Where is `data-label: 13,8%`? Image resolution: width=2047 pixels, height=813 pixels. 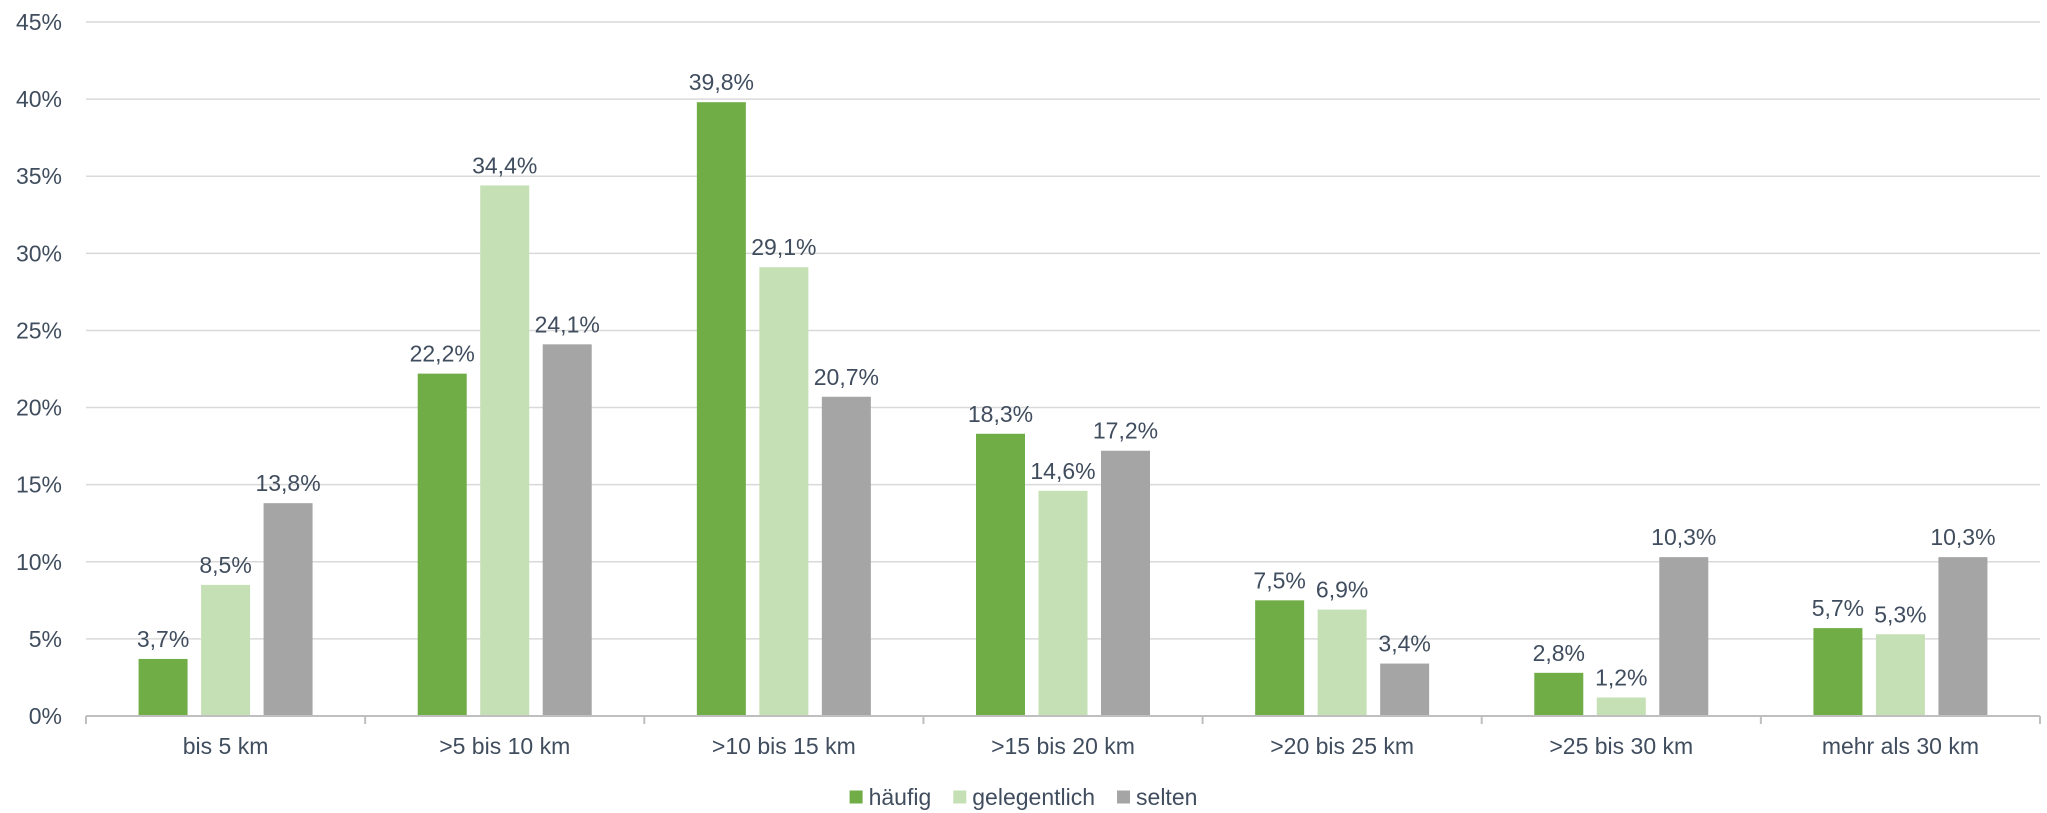
data-label: 13,8% is located at coordinates (287, 483).